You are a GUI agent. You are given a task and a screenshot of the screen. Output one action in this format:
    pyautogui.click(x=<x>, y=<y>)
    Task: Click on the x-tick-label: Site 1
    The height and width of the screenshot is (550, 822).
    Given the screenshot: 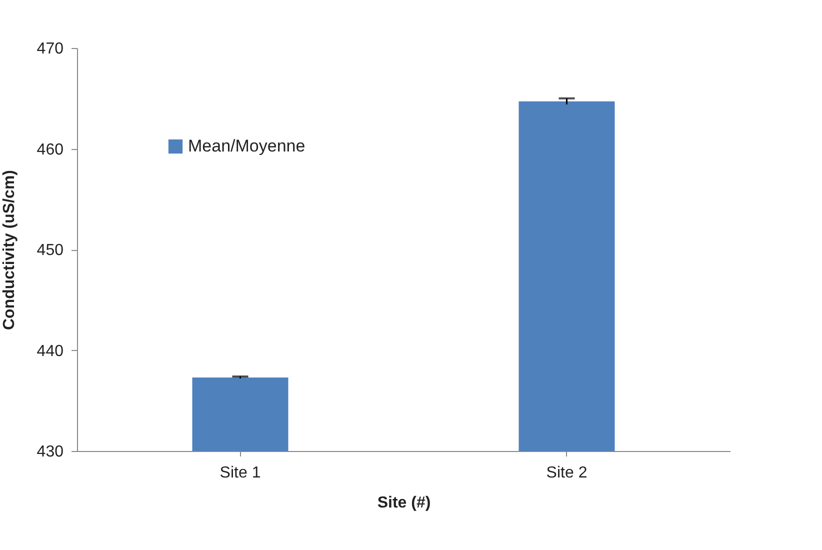 What is the action you would take?
    pyautogui.click(x=240, y=473)
    